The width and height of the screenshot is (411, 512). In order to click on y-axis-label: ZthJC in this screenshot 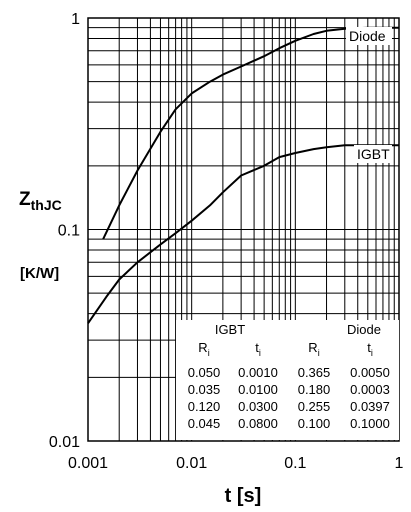, I will do `click(40, 201)`.